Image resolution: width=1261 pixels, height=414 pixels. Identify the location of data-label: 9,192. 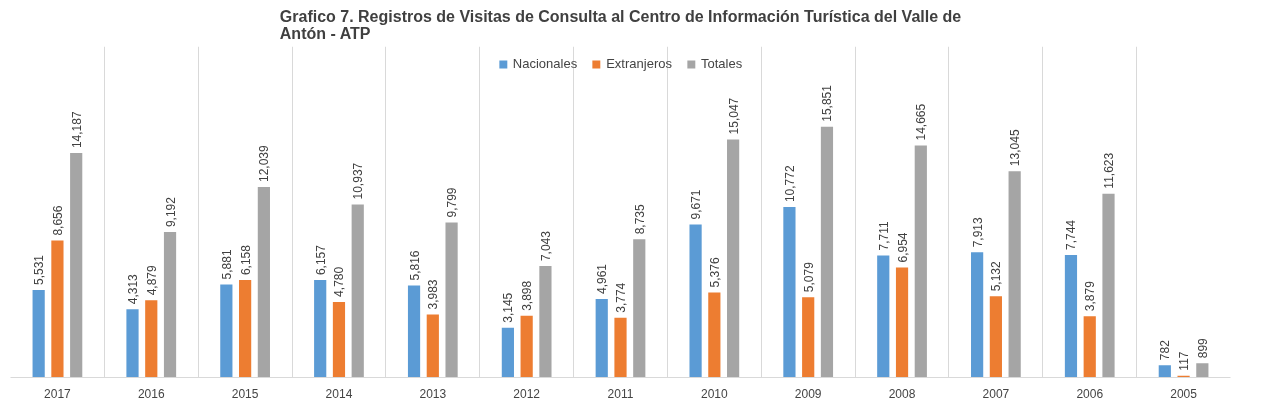
(170, 212).